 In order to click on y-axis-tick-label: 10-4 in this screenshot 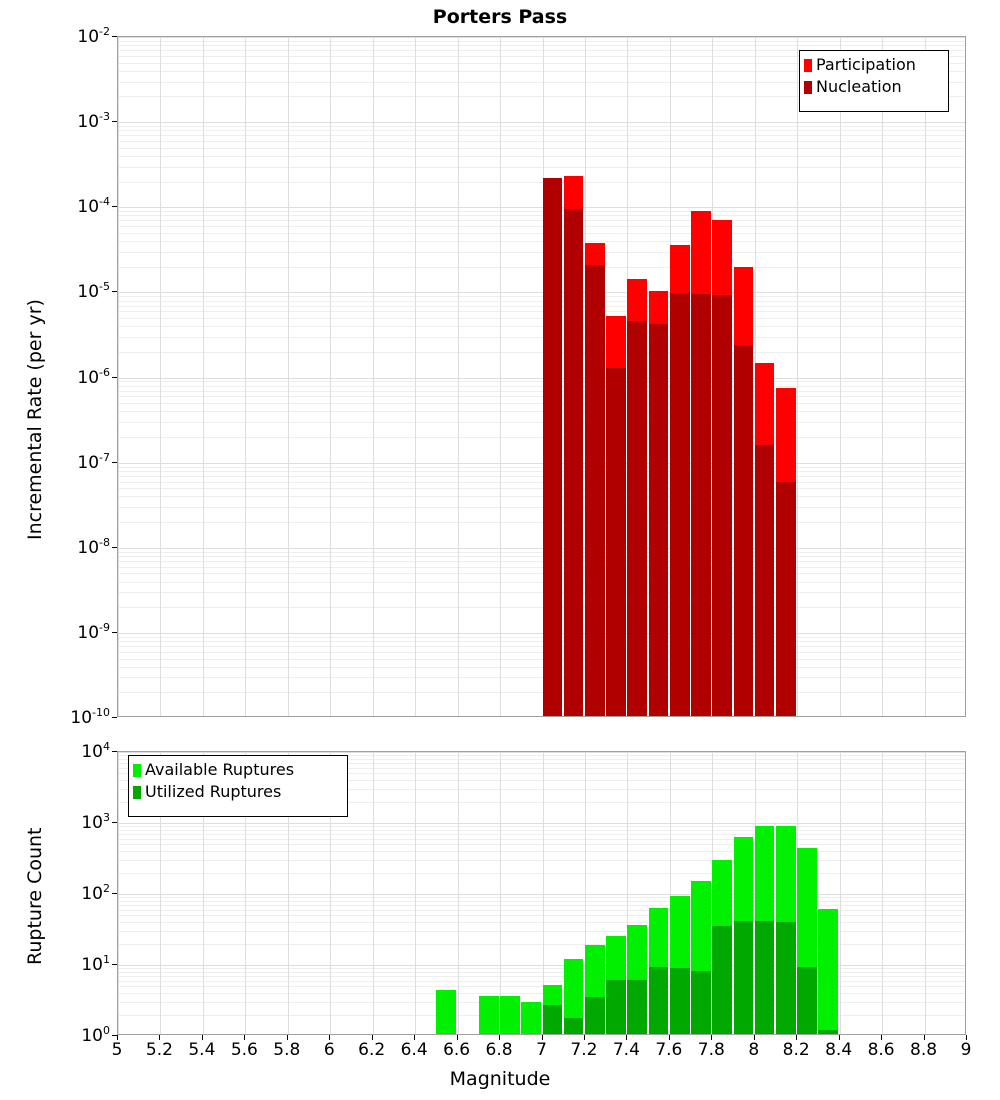, I will do `click(79, 206)`.